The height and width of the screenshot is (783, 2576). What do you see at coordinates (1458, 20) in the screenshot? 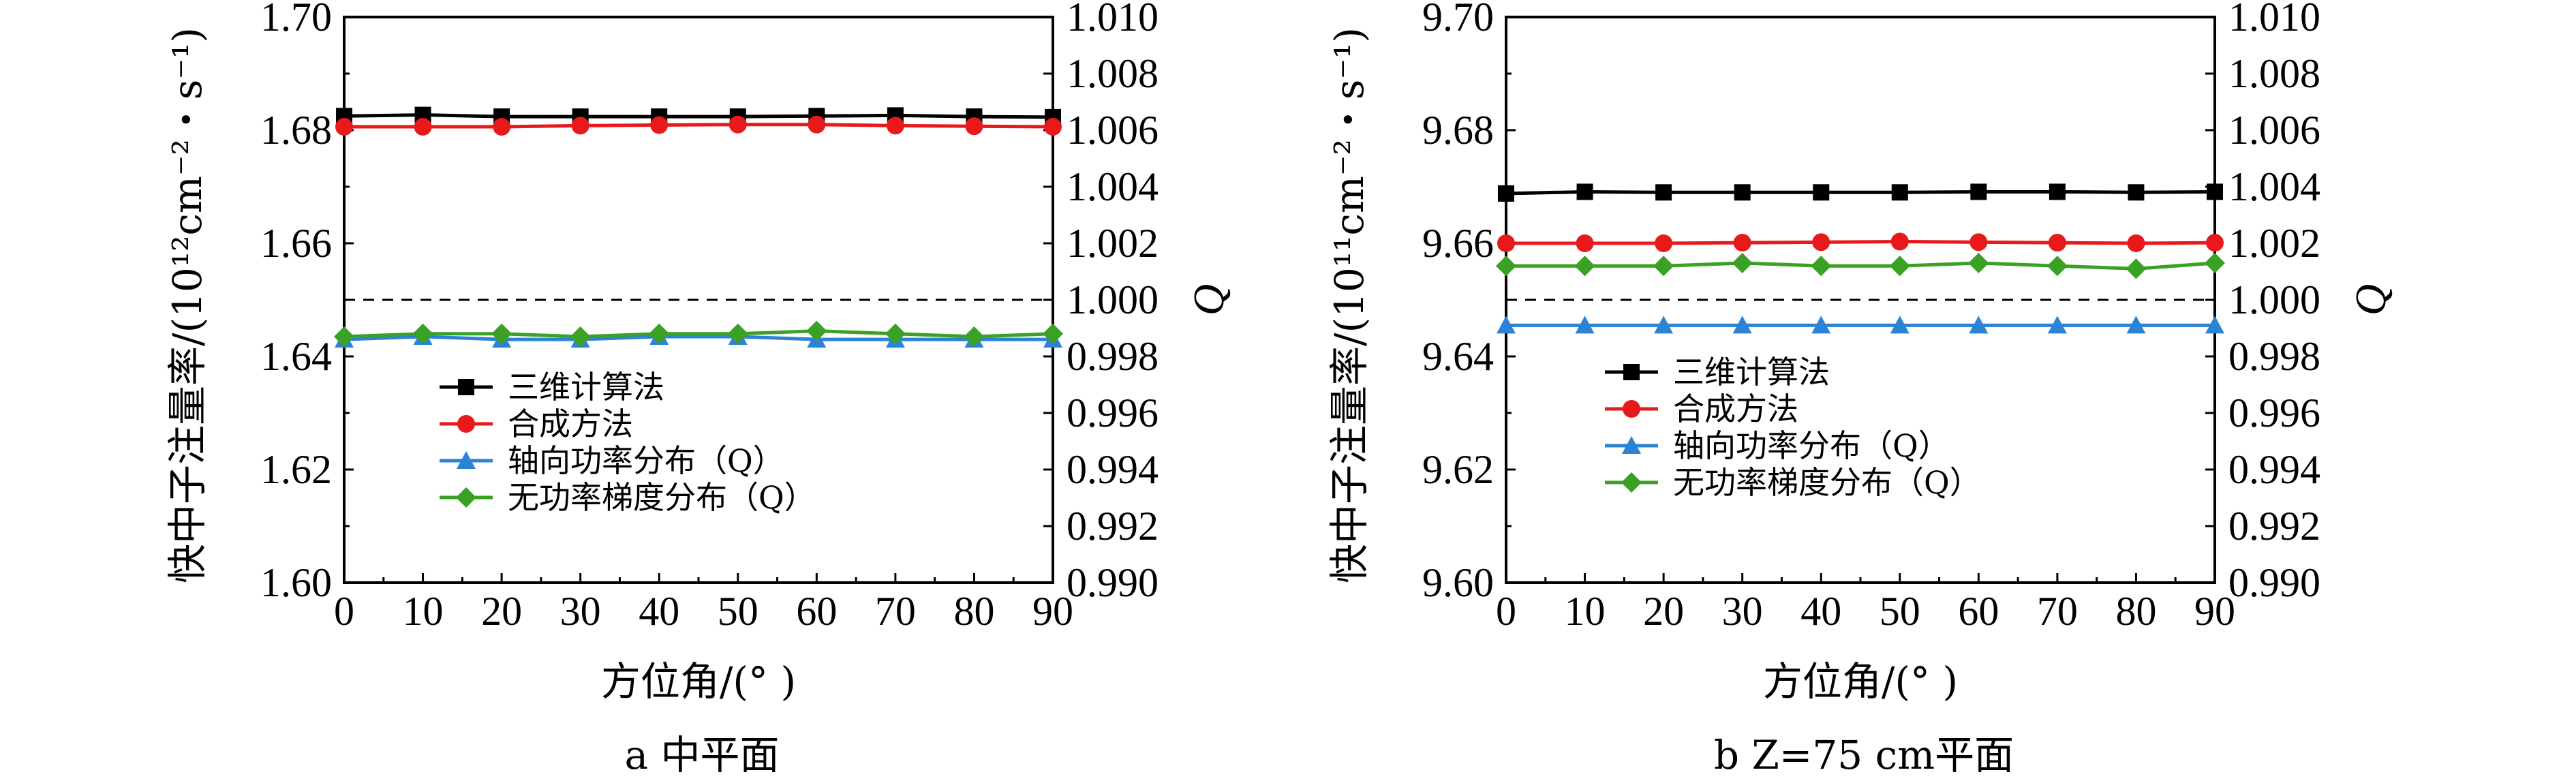
I see `y-left-tick-label: 9.70` at bounding box center [1458, 20].